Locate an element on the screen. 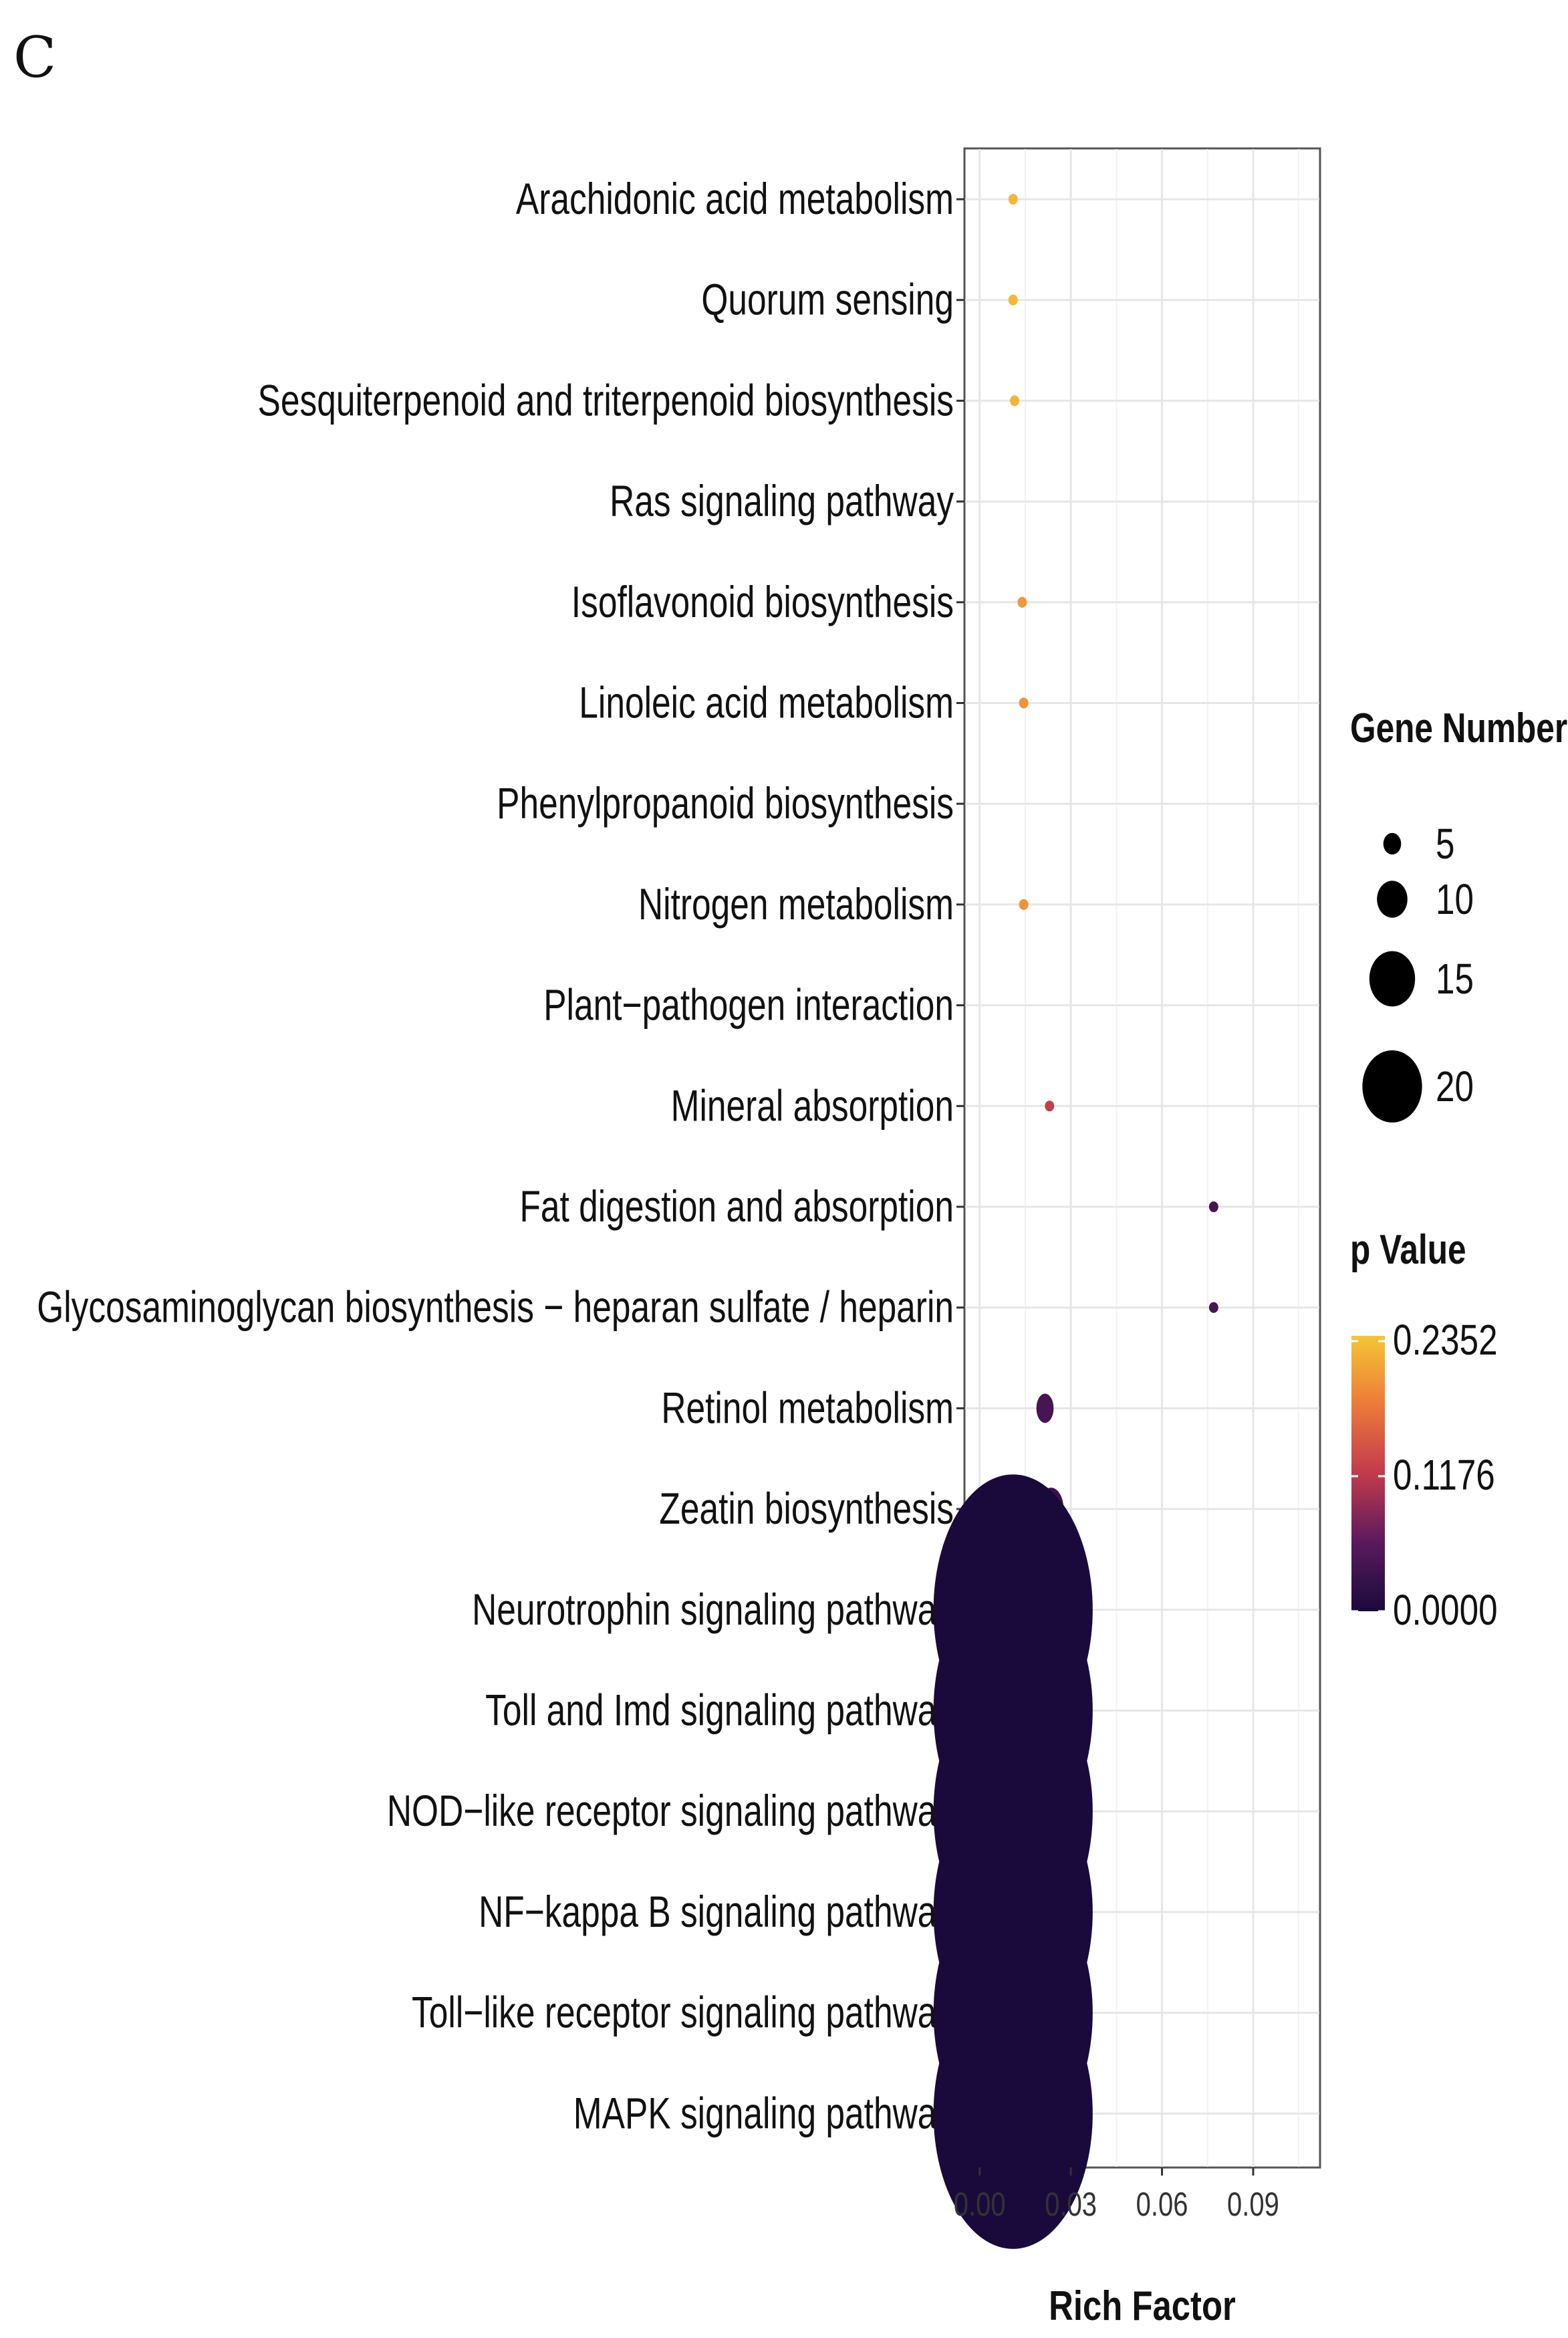  color-legend-ticks: 0.2352 0.1176 0.0000 is located at coordinates (1425, 1476).